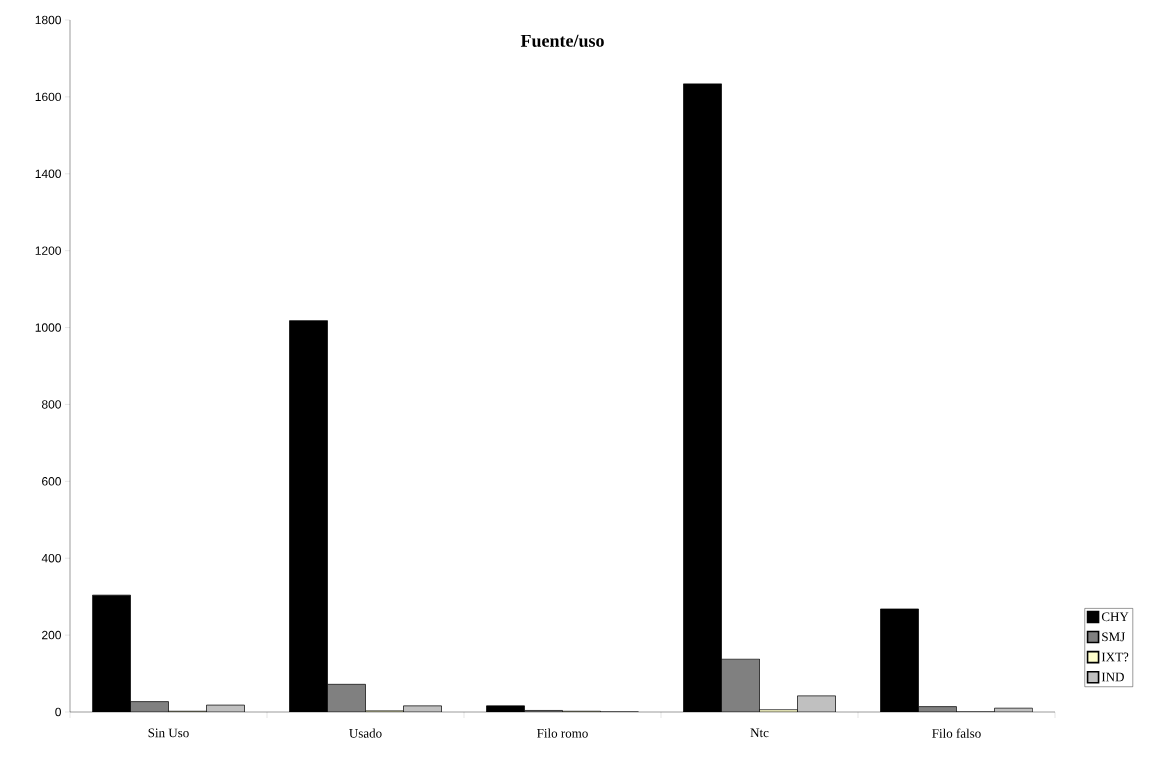 The image size is (1166, 760). What do you see at coordinates (168, 733) in the screenshot?
I see `x-tick-label: Sin Uso` at bounding box center [168, 733].